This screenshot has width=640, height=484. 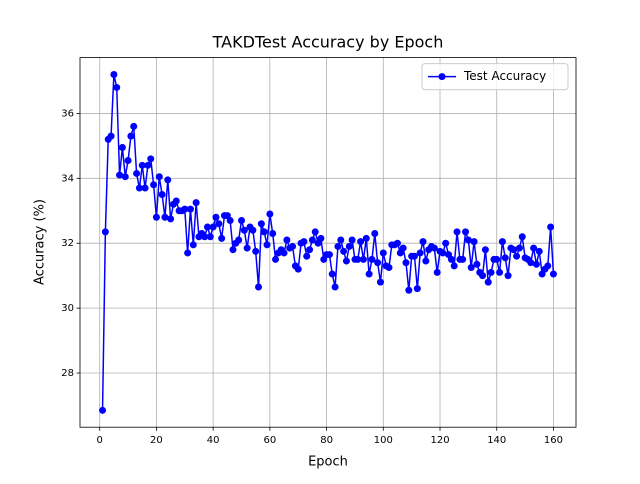 I want to click on y-tick-label: 30, so click(x=67, y=308).